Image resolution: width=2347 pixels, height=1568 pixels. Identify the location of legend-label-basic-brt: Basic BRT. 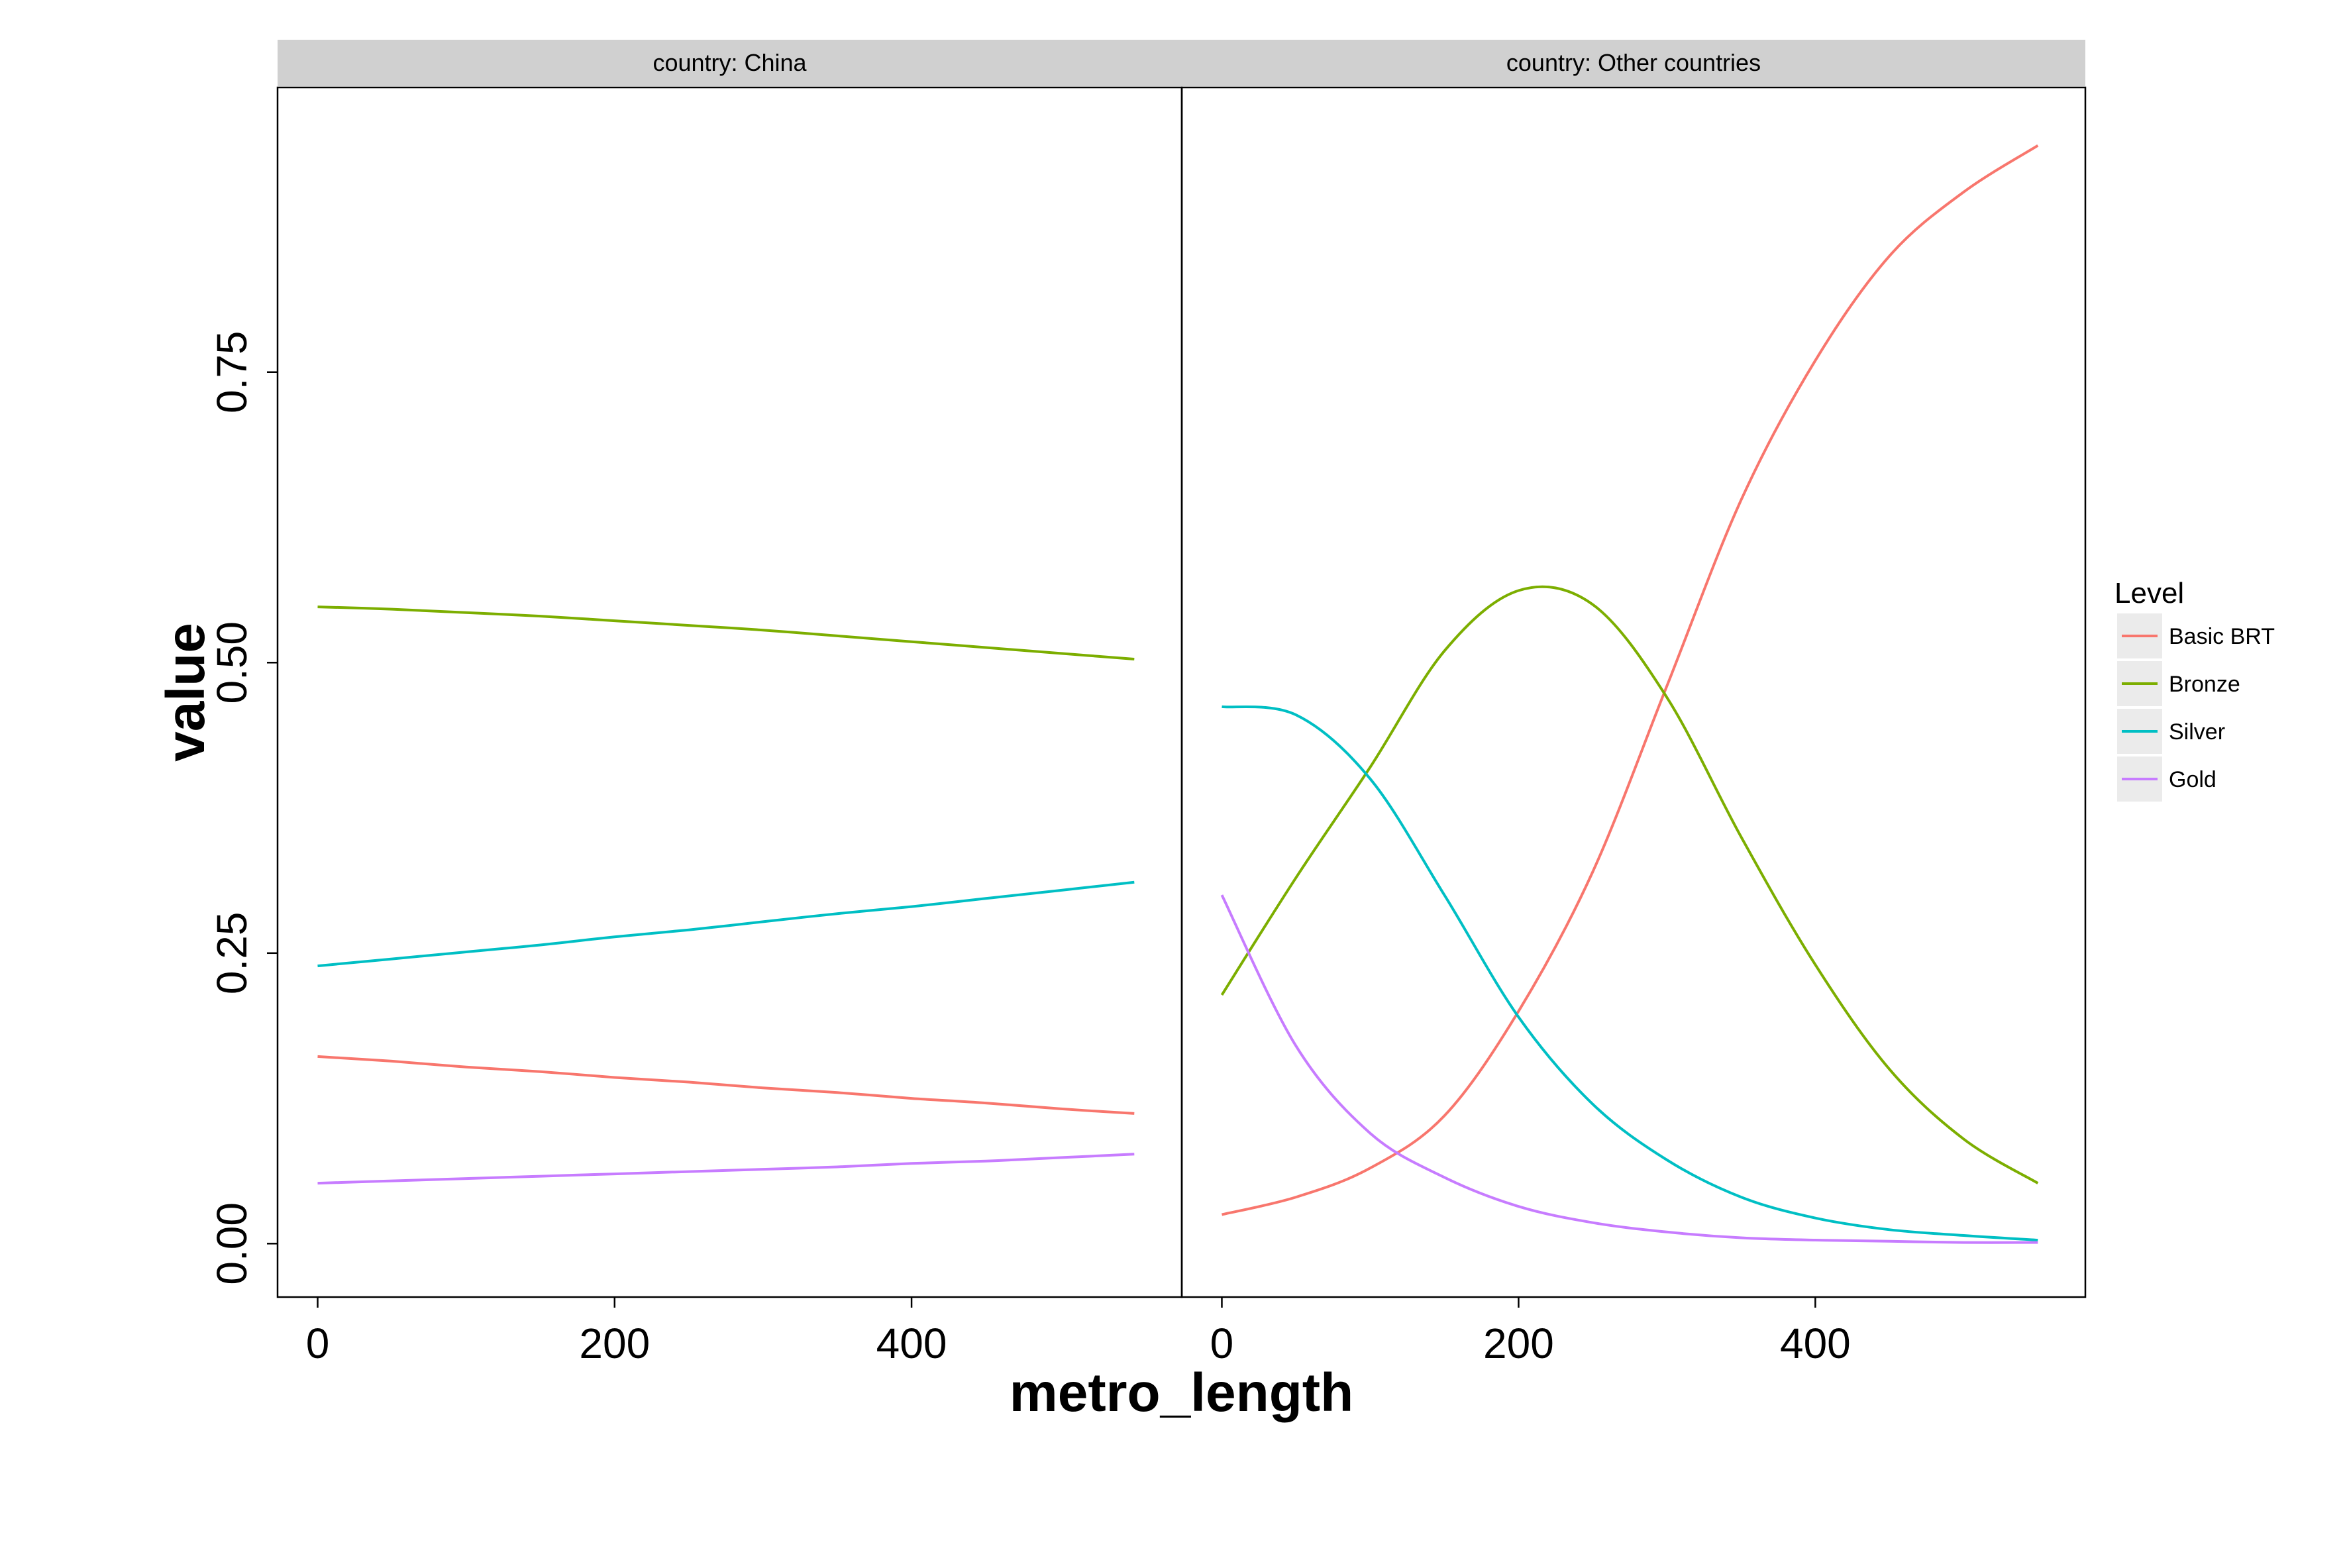
(2222, 636).